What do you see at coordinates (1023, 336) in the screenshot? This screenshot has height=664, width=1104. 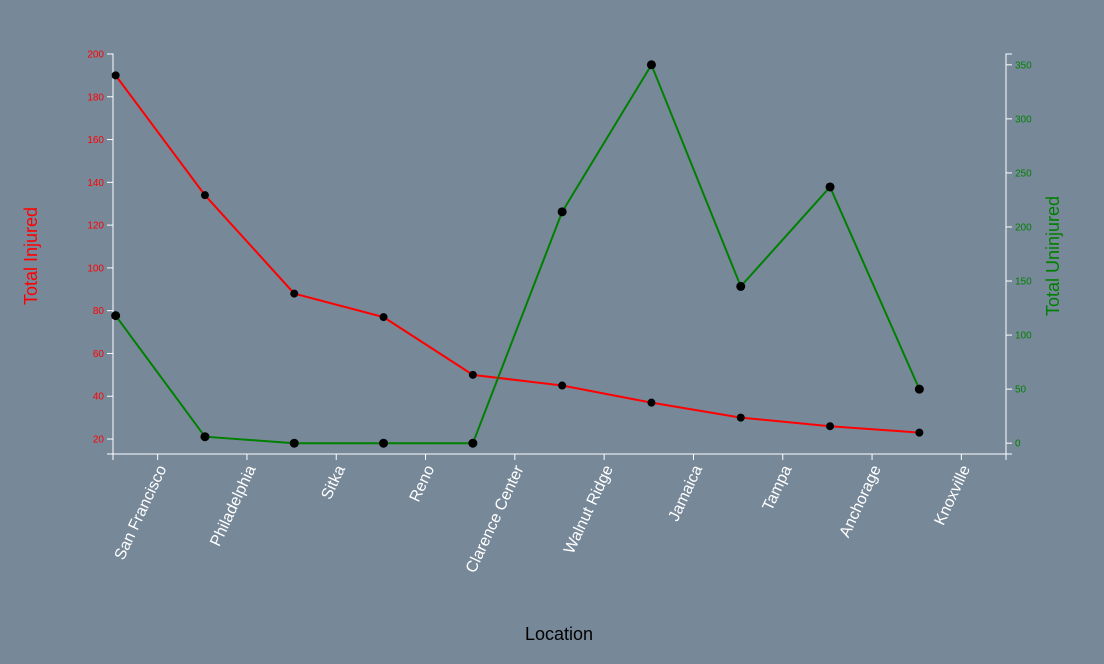 I see `right-tick-label: 100` at bounding box center [1023, 336].